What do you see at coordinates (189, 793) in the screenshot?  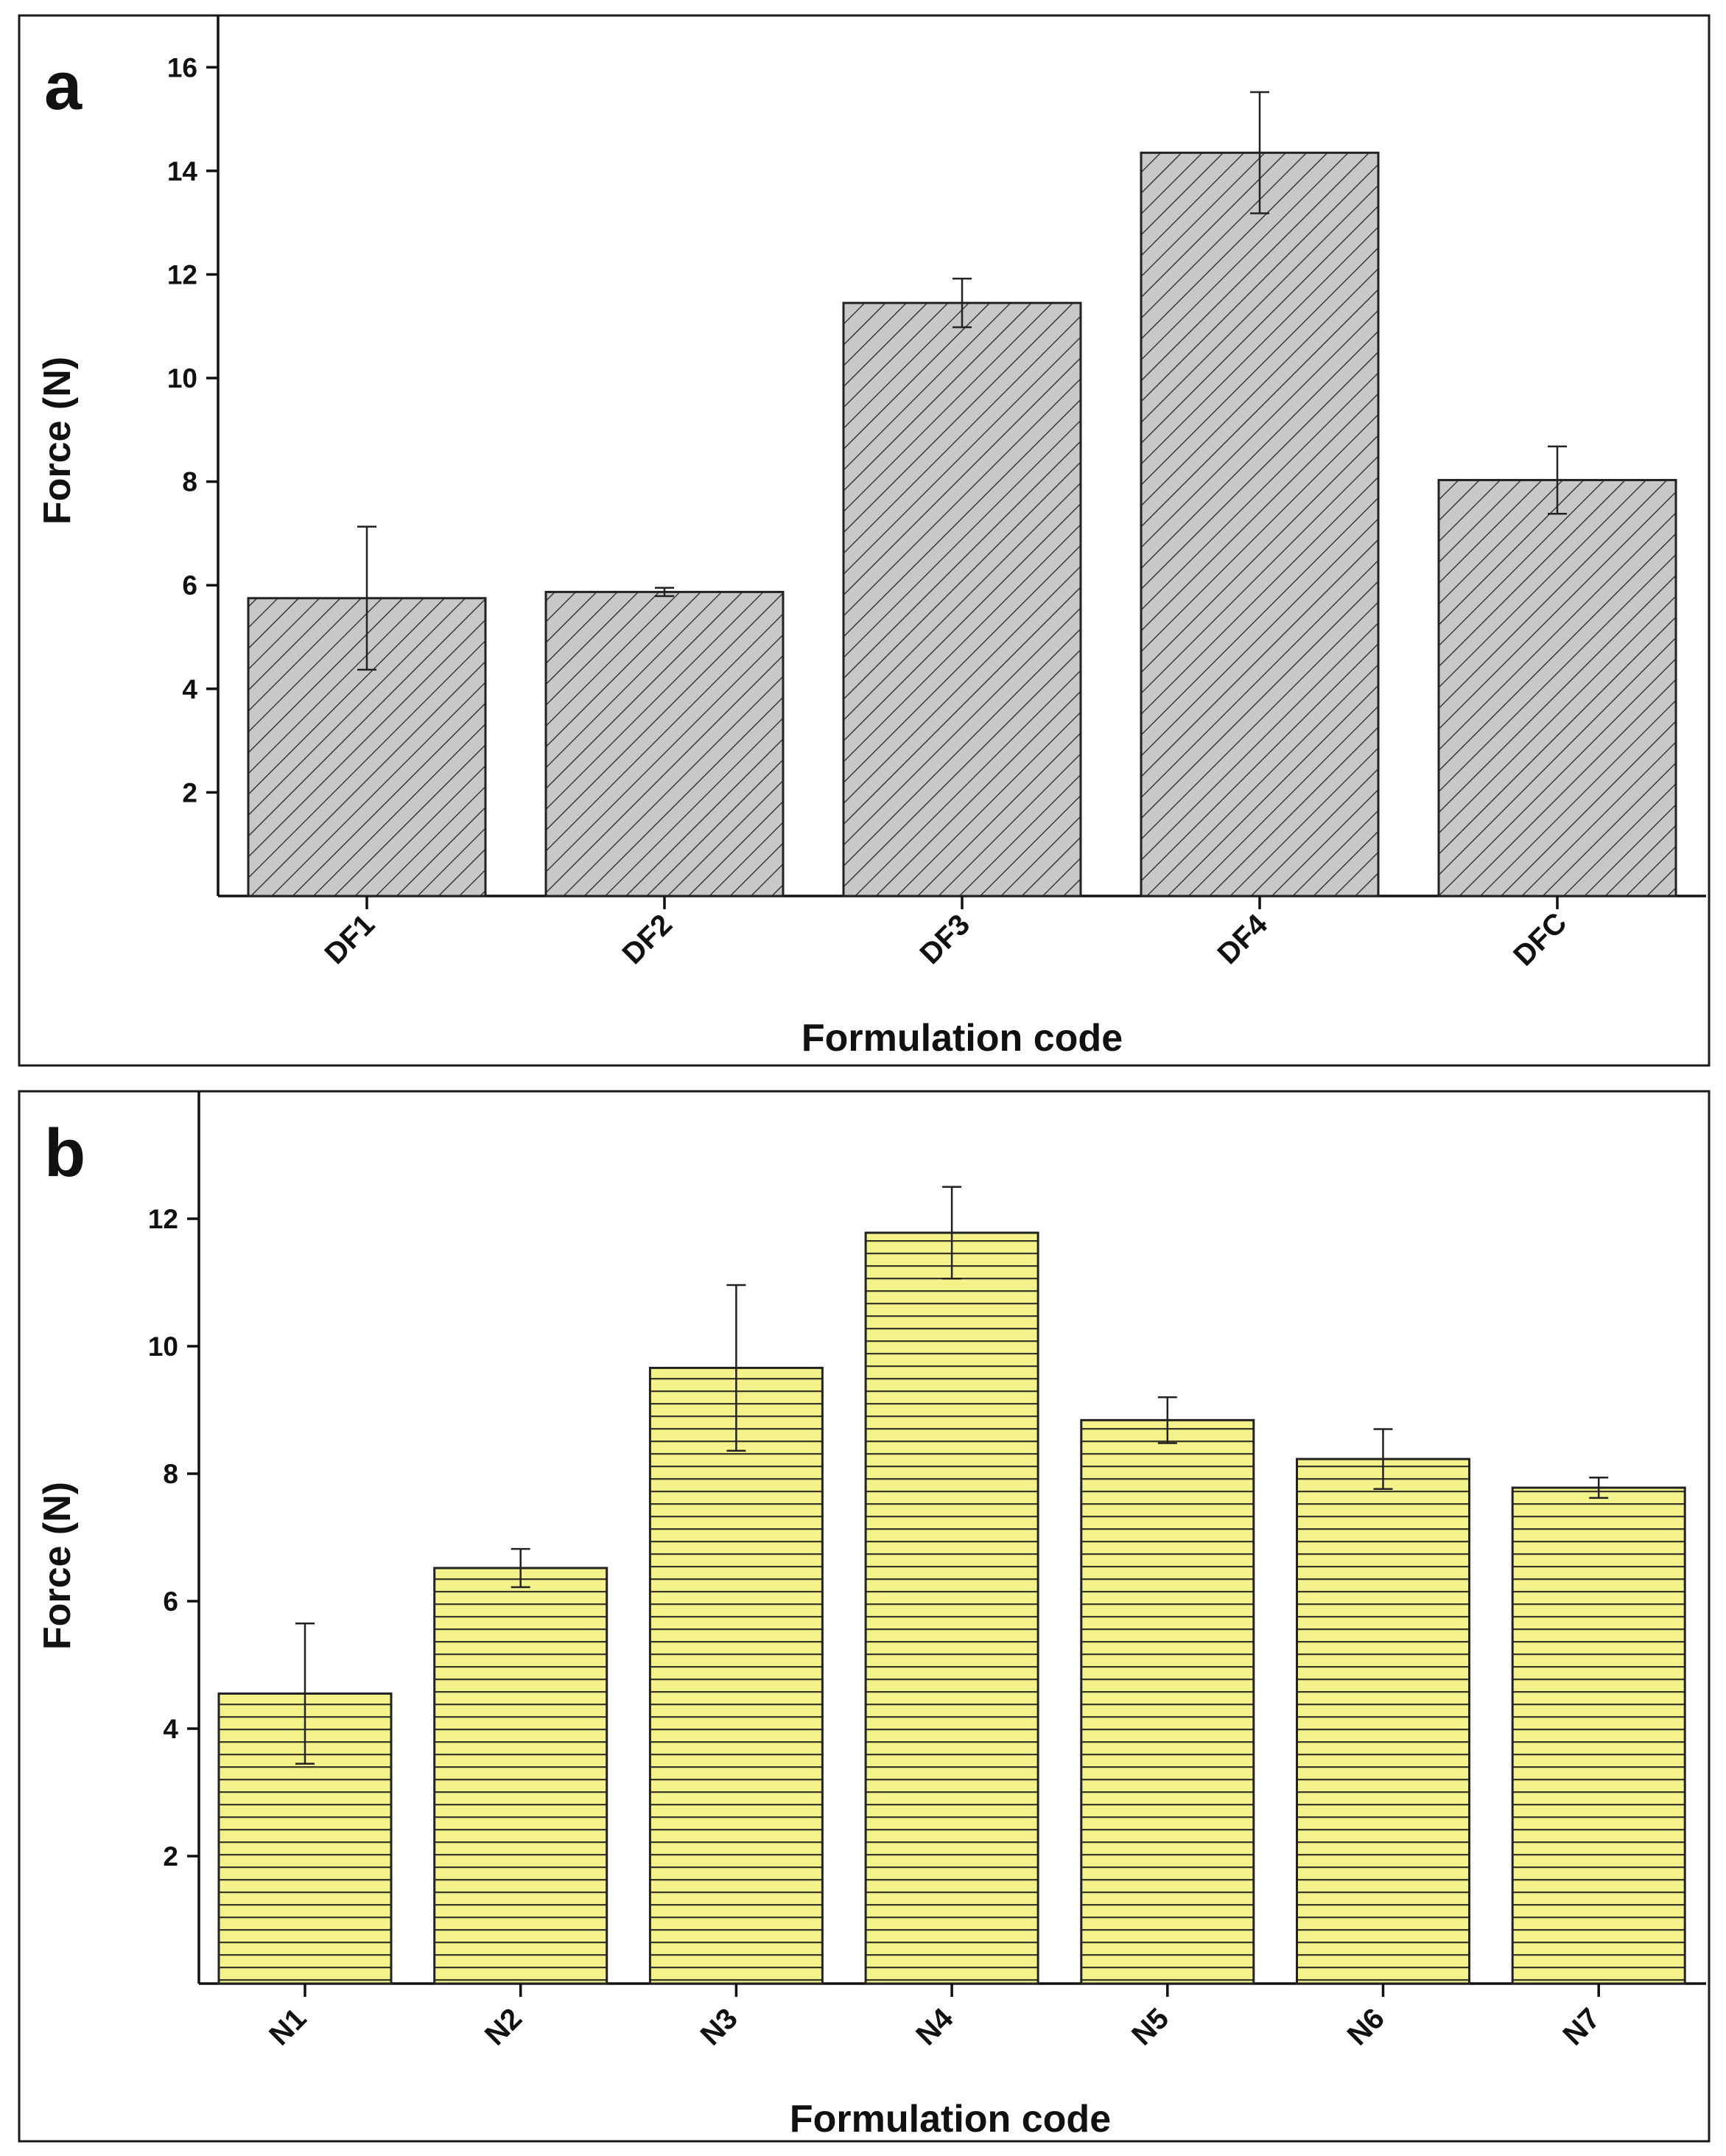 I see `panel-a-y-tick-label: 2` at bounding box center [189, 793].